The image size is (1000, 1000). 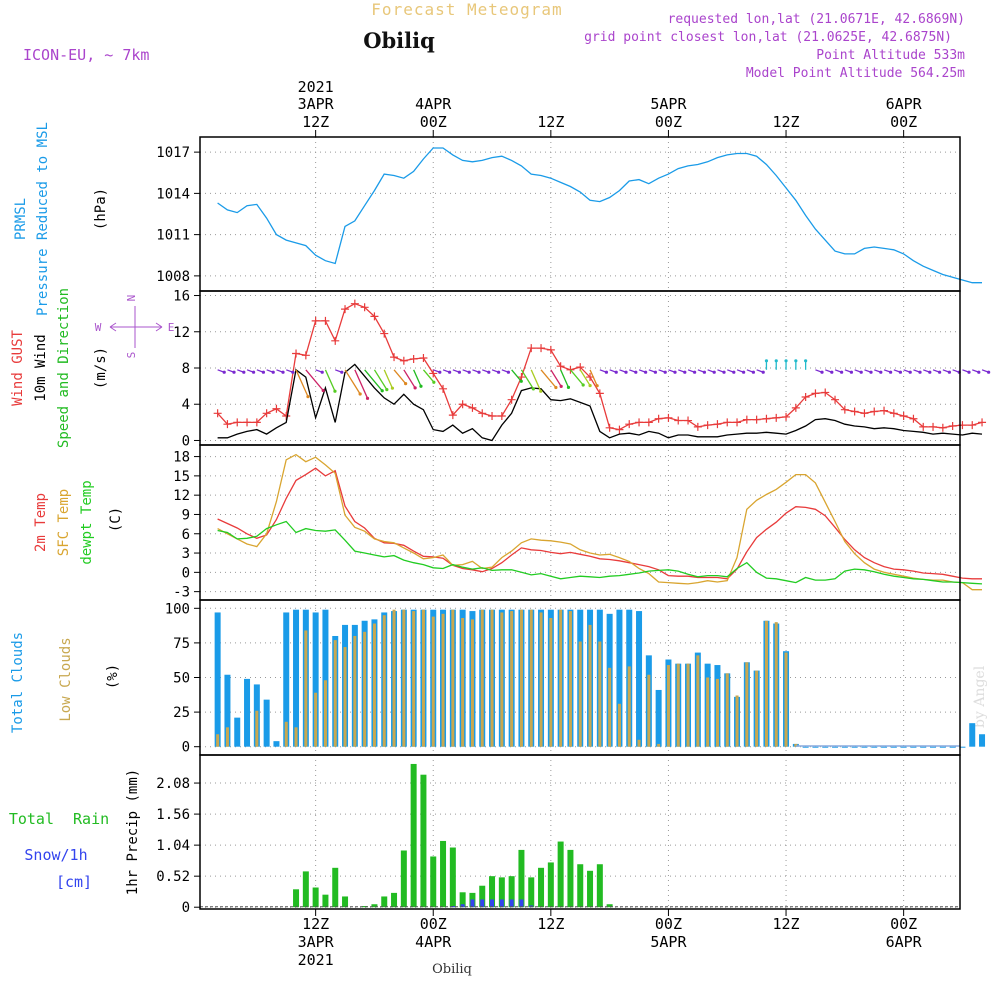 I want to click on y-tick-label: 4, so click(x=186, y=405).